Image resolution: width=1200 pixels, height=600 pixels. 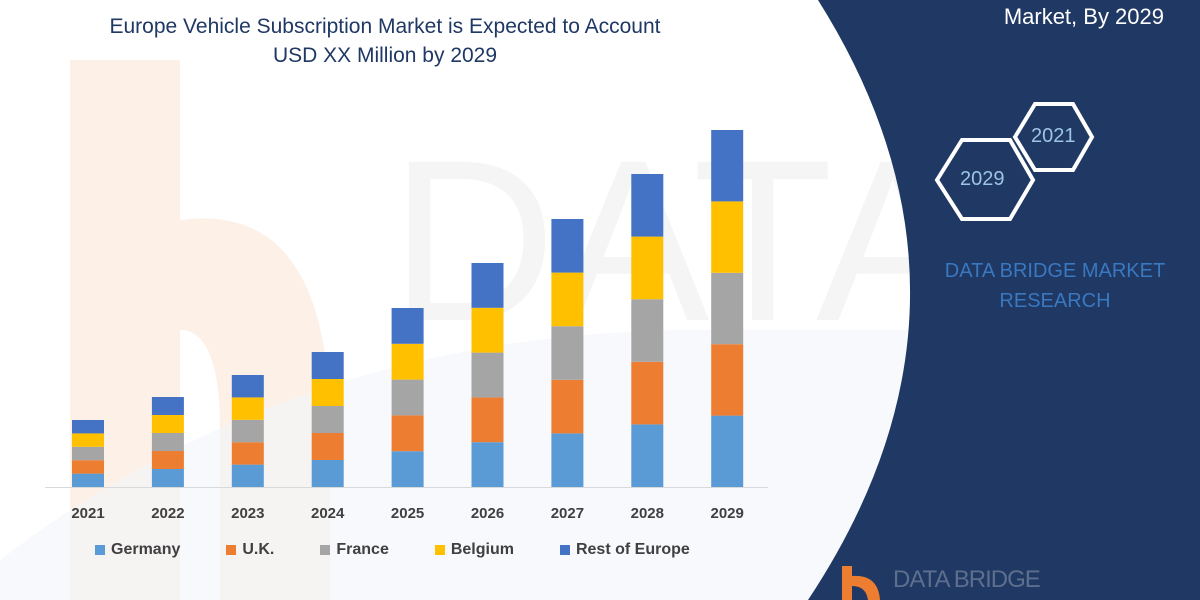 What do you see at coordinates (415, 550) in the screenshot?
I see `legend: Germany U.K. France Belgium Rest of Europe` at bounding box center [415, 550].